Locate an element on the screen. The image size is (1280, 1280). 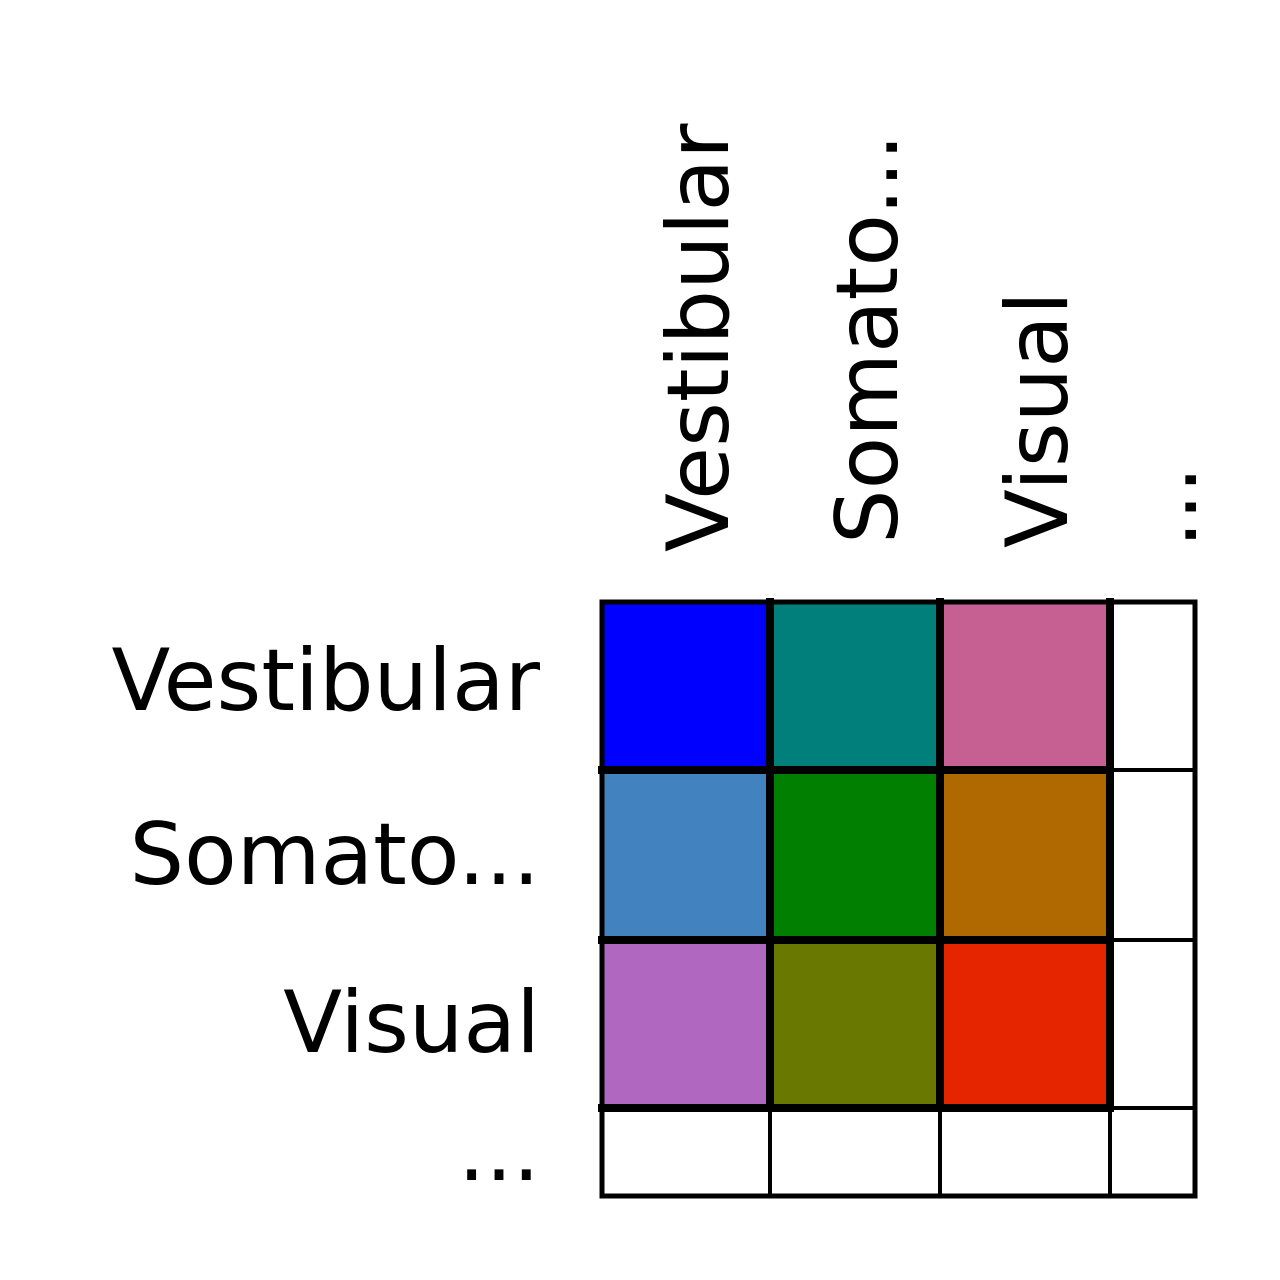
cell-visual-vestibular is located at coordinates (686, 1024).